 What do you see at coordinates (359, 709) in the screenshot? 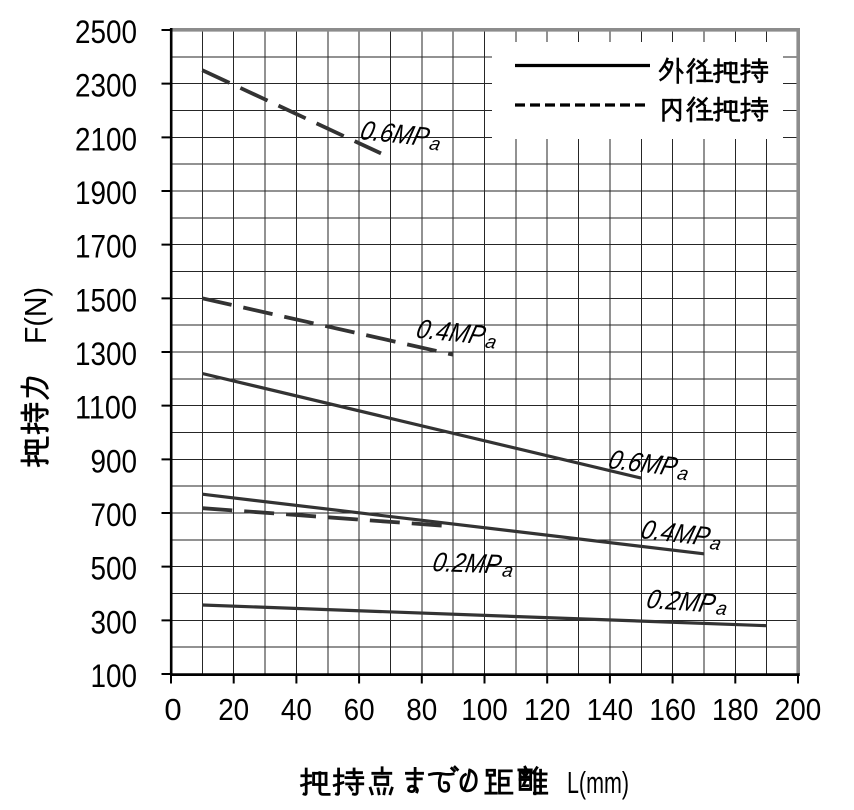
I see `svg-text: 60` at bounding box center [359, 709].